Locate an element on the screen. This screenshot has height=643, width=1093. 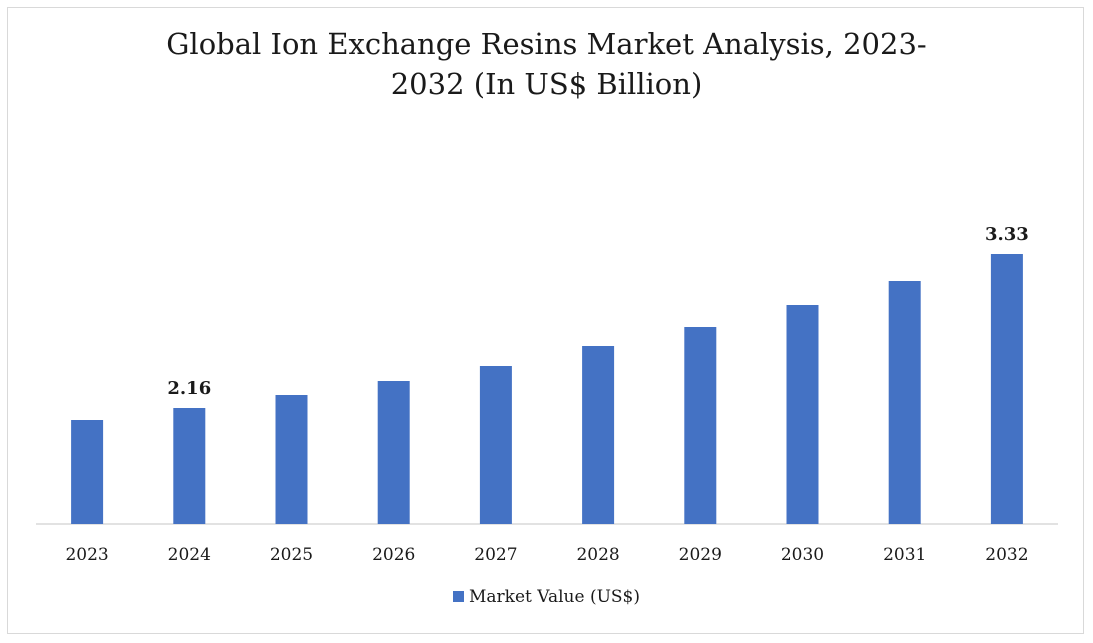
x-tick-label-2028: 2028 is located at coordinates (597, 555).